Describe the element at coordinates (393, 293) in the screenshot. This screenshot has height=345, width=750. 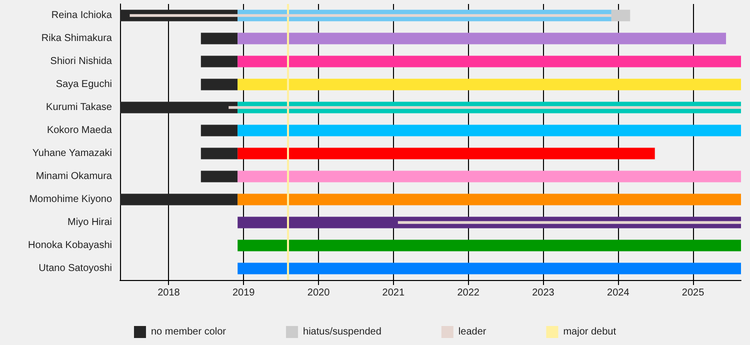
I see `x-tick-label: 2021` at that location.